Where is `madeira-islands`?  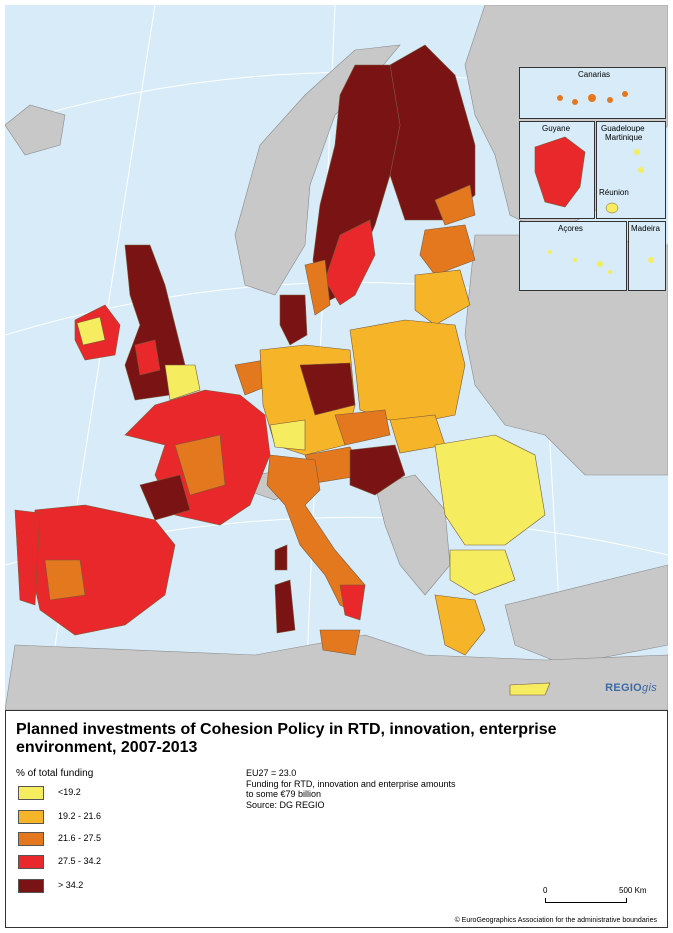
madeira-islands is located at coordinates (651, 260).